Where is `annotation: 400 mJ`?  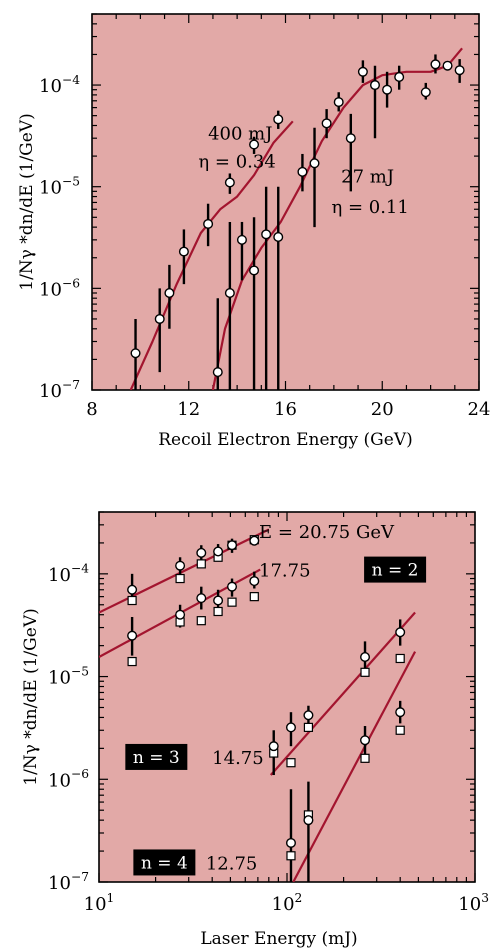 annotation: 400 mJ is located at coordinates (240, 134).